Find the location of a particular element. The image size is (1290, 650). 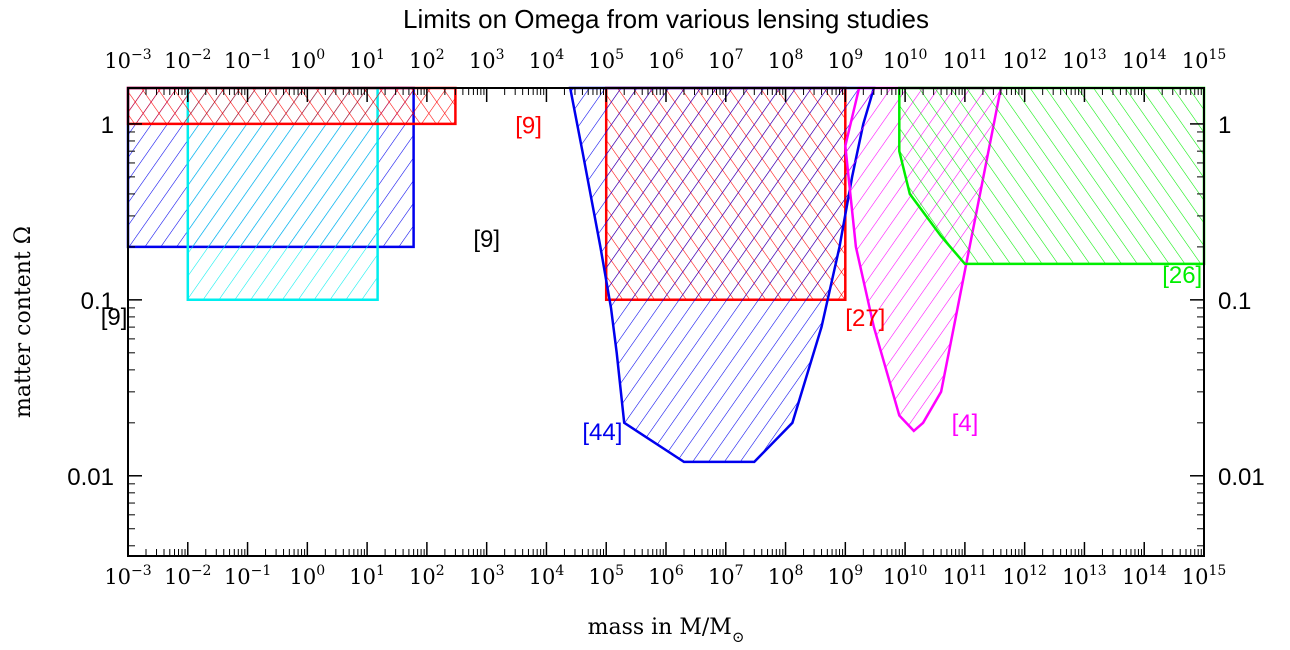

region-label-5: [4] is located at coordinates (965, 423).